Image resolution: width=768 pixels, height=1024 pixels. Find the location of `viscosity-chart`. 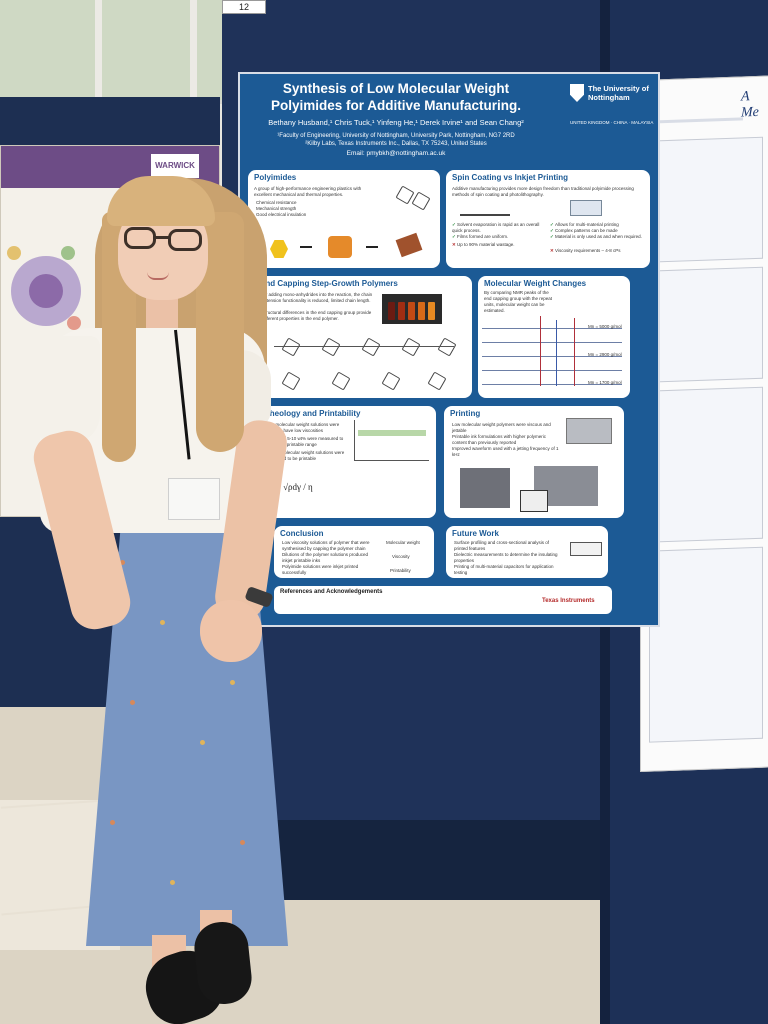

viscosity-chart is located at coordinates (391, 440).